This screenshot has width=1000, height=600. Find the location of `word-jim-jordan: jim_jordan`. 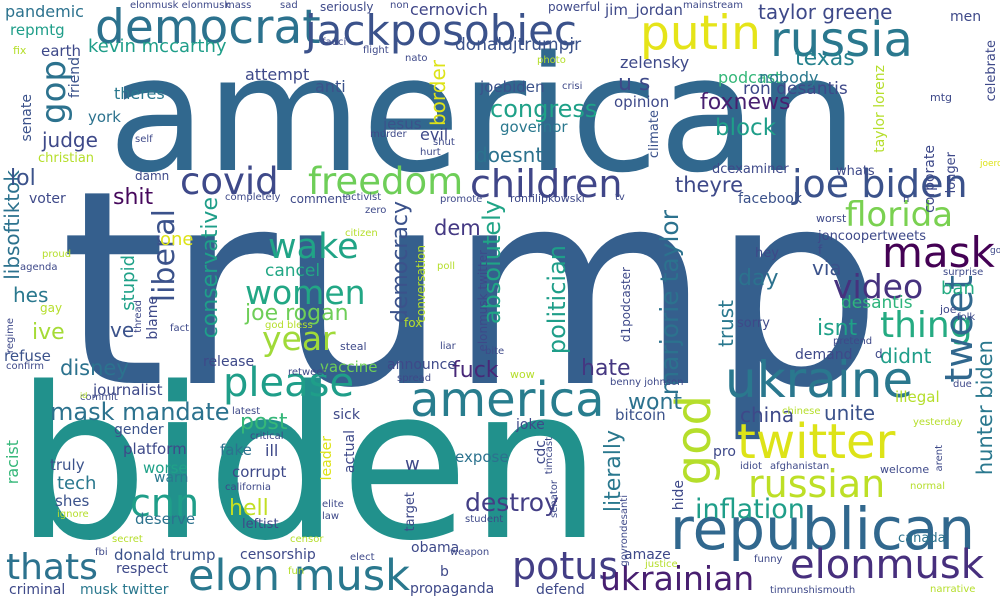

word-jim-jordan: jim_jordan is located at coordinates (644, 10).